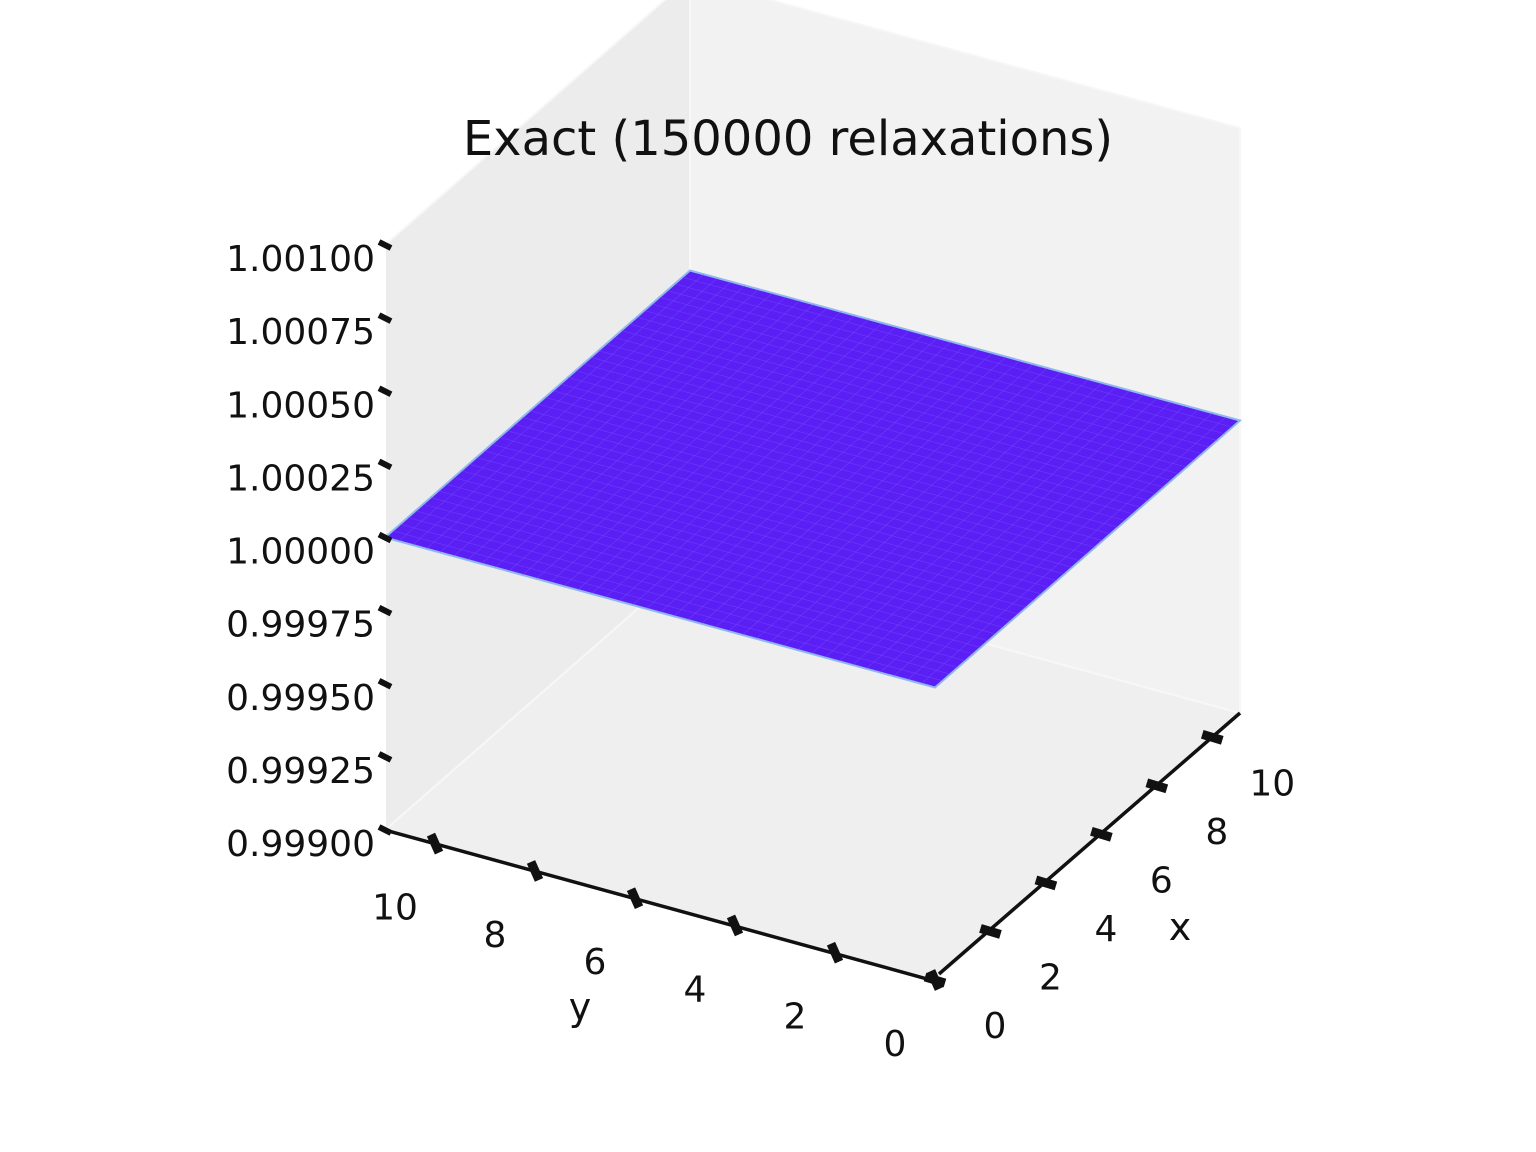 The width and height of the screenshot is (1536, 1152). What do you see at coordinates (300, 259) in the screenshot?
I see `z-tick-label: 1.00100` at bounding box center [300, 259].